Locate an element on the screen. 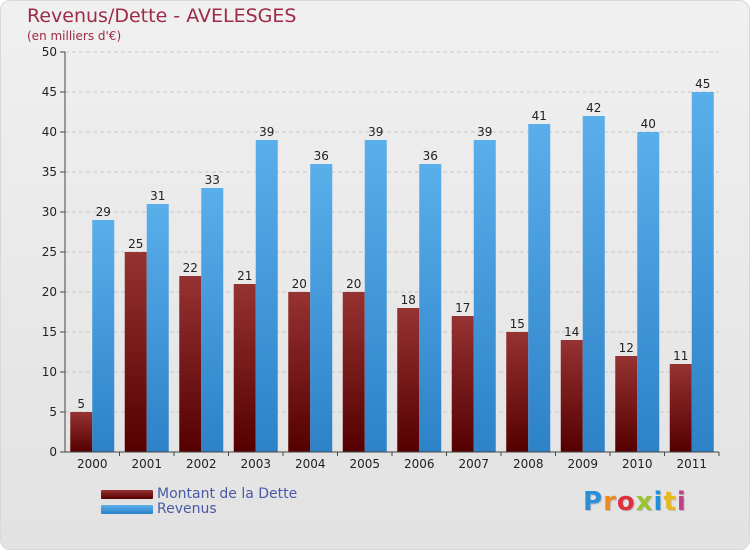 This screenshot has height=550, width=750. x-tick-label: 2009 is located at coordinates (582, 464).